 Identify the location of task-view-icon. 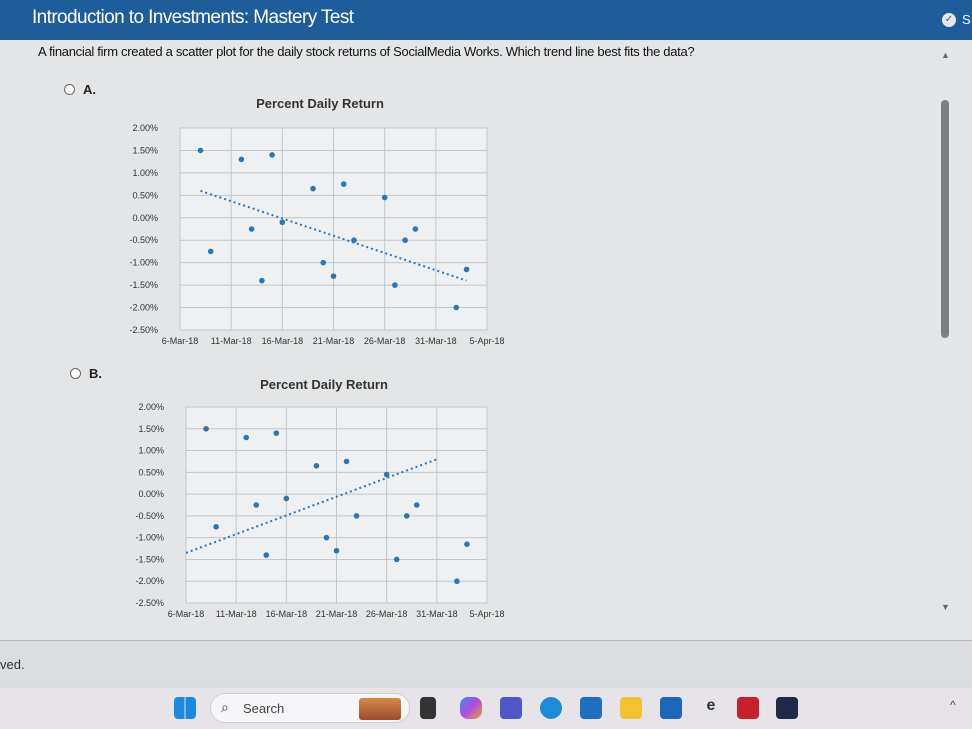
(428, 708).